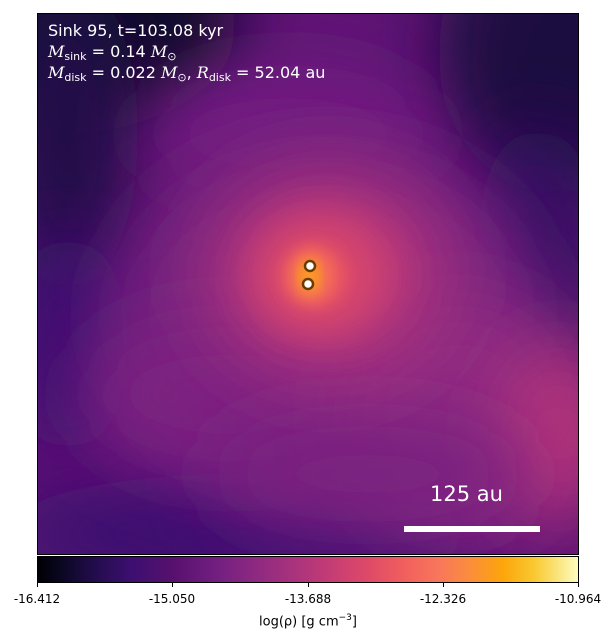 This screenshot has height=644, width=615. What do you see at coordinates (472, 529) in the screenshot?
I see `scale-bar` at bounding box center [472, 529].